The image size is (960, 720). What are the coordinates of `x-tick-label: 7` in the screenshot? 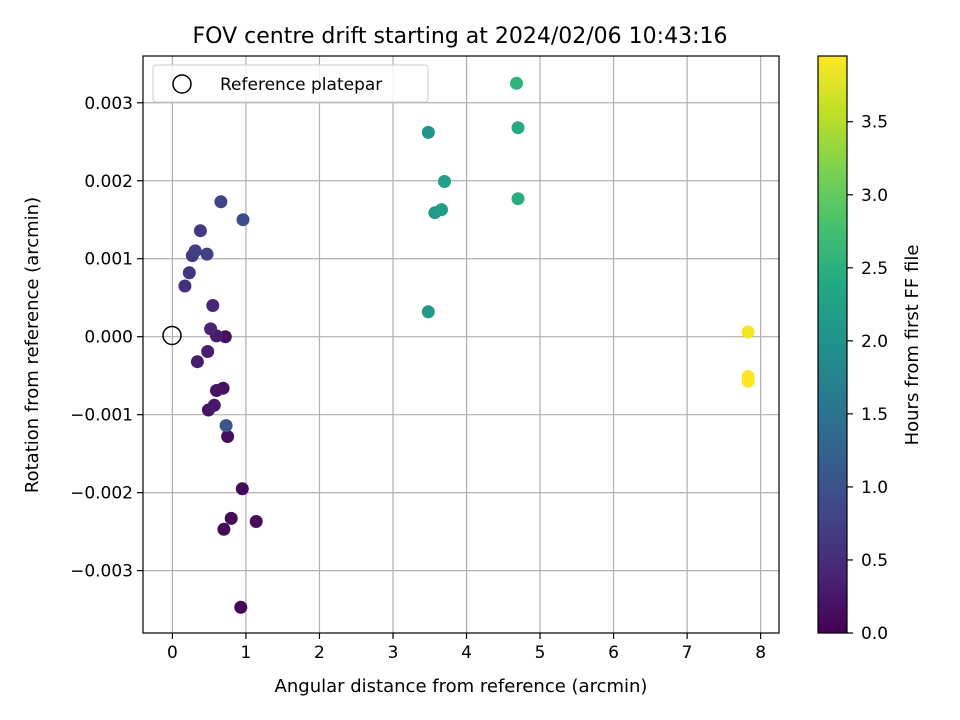 It's located at (687, 653).